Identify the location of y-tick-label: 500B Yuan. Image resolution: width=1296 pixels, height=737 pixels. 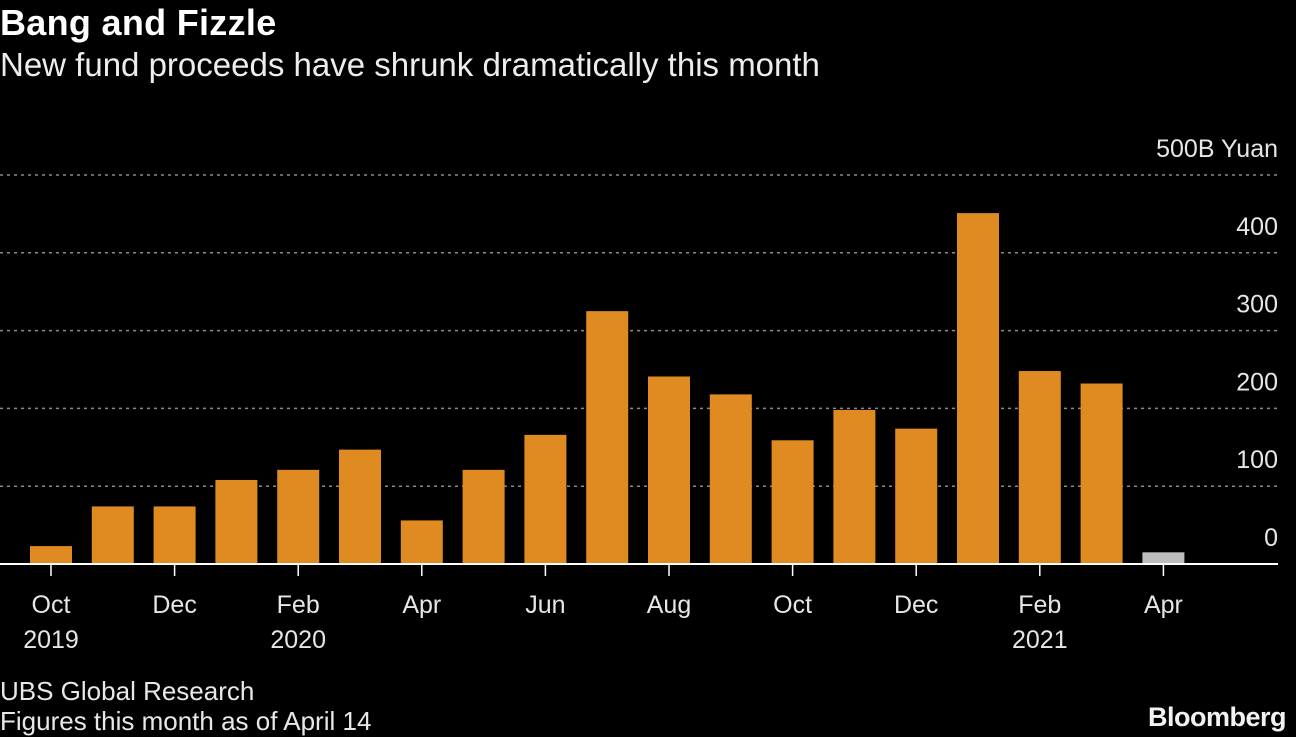
(1217, 149).